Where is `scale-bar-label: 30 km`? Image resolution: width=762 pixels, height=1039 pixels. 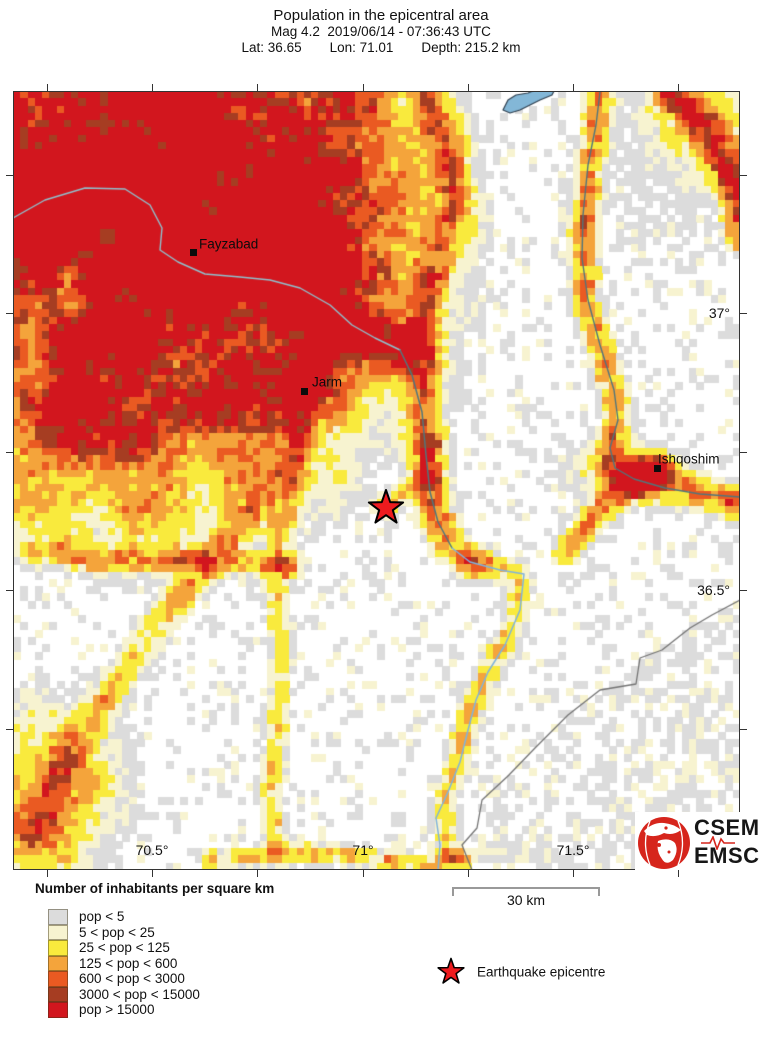 scale-bar-label: 30 km is located at coordinates (526, 900).